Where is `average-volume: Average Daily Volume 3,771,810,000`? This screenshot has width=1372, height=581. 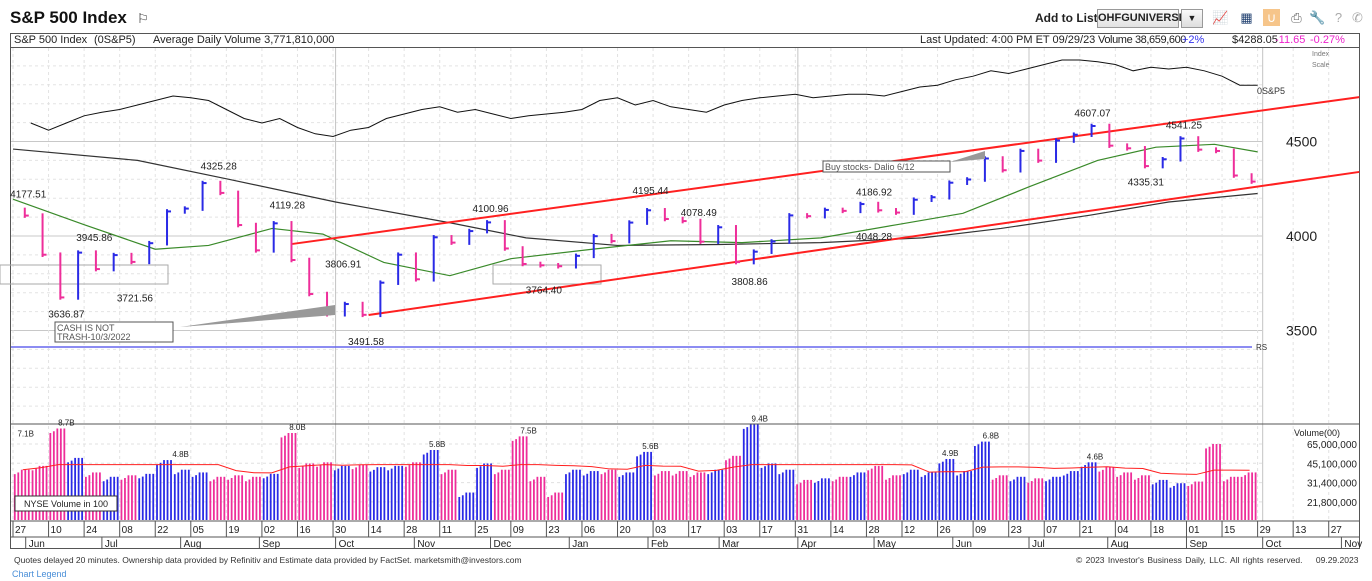
average-volume: Average Daily Volume 3,771,810,000 is located at coordinates (244, 40).